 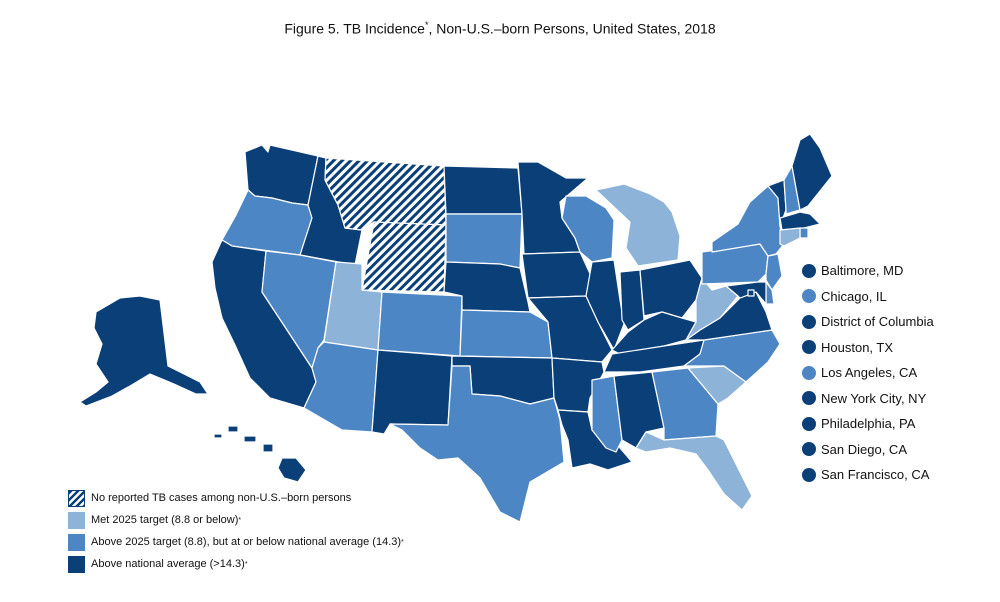 What do you see at coordinates (385, 194) in the screenshot?
I see `state-mt` at bounding box center [385, 194].